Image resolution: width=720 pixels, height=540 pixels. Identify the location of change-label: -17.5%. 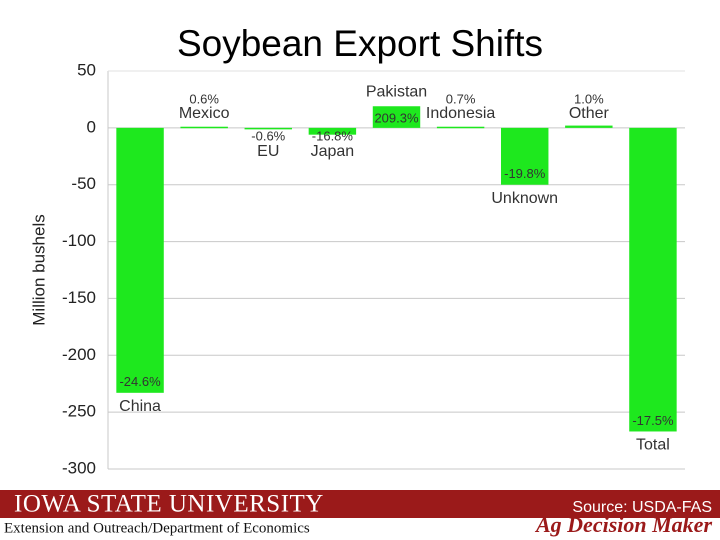
(653, 420).